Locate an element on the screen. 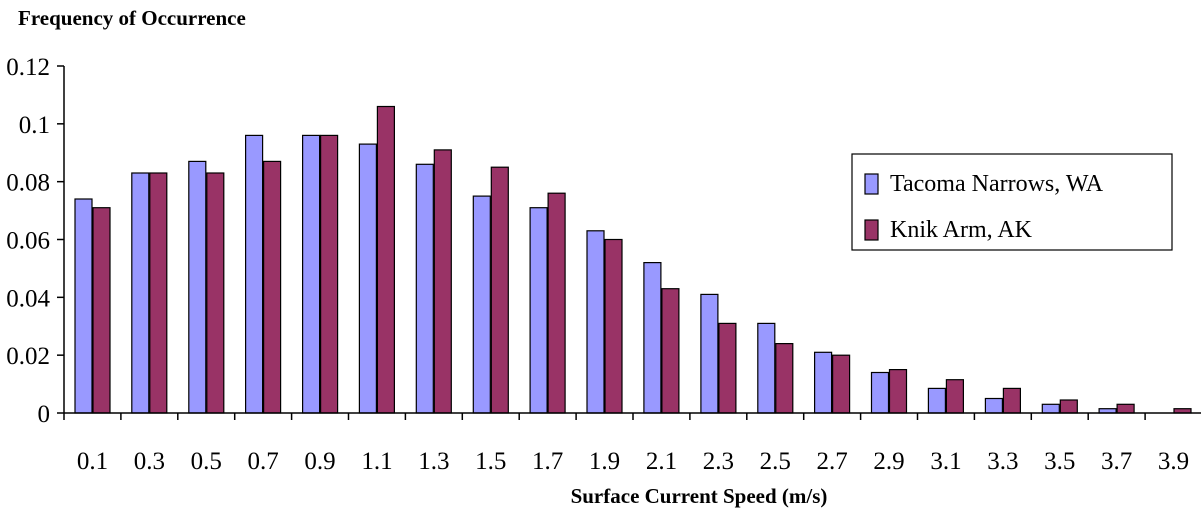 The width and height of the screenshot is (1201, 513). bar-s2-2.9 is located at coordinates (898, 391).